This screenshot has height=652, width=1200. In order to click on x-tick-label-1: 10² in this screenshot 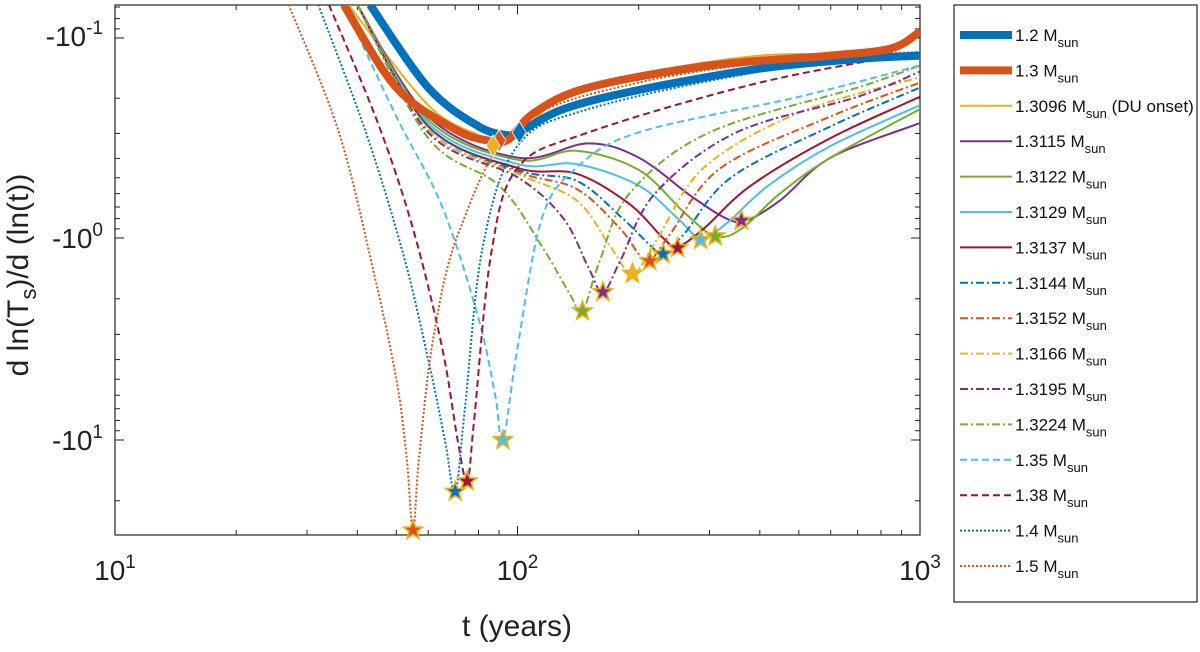, I will do `click(518, 569)`.